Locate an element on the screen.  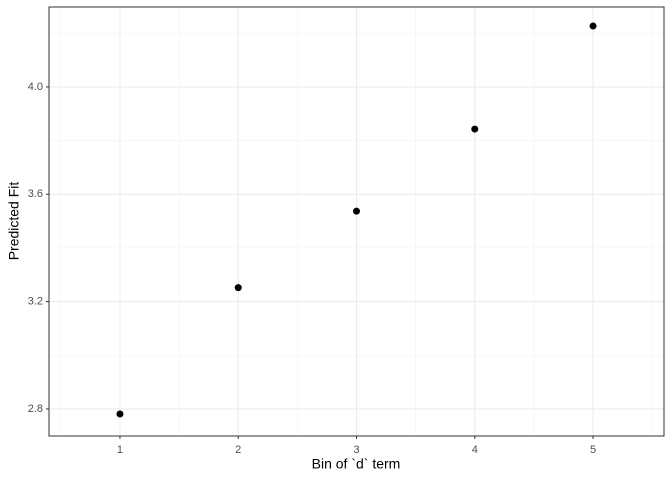
x-tick-label: 1 is located at coordinates (120, 450).